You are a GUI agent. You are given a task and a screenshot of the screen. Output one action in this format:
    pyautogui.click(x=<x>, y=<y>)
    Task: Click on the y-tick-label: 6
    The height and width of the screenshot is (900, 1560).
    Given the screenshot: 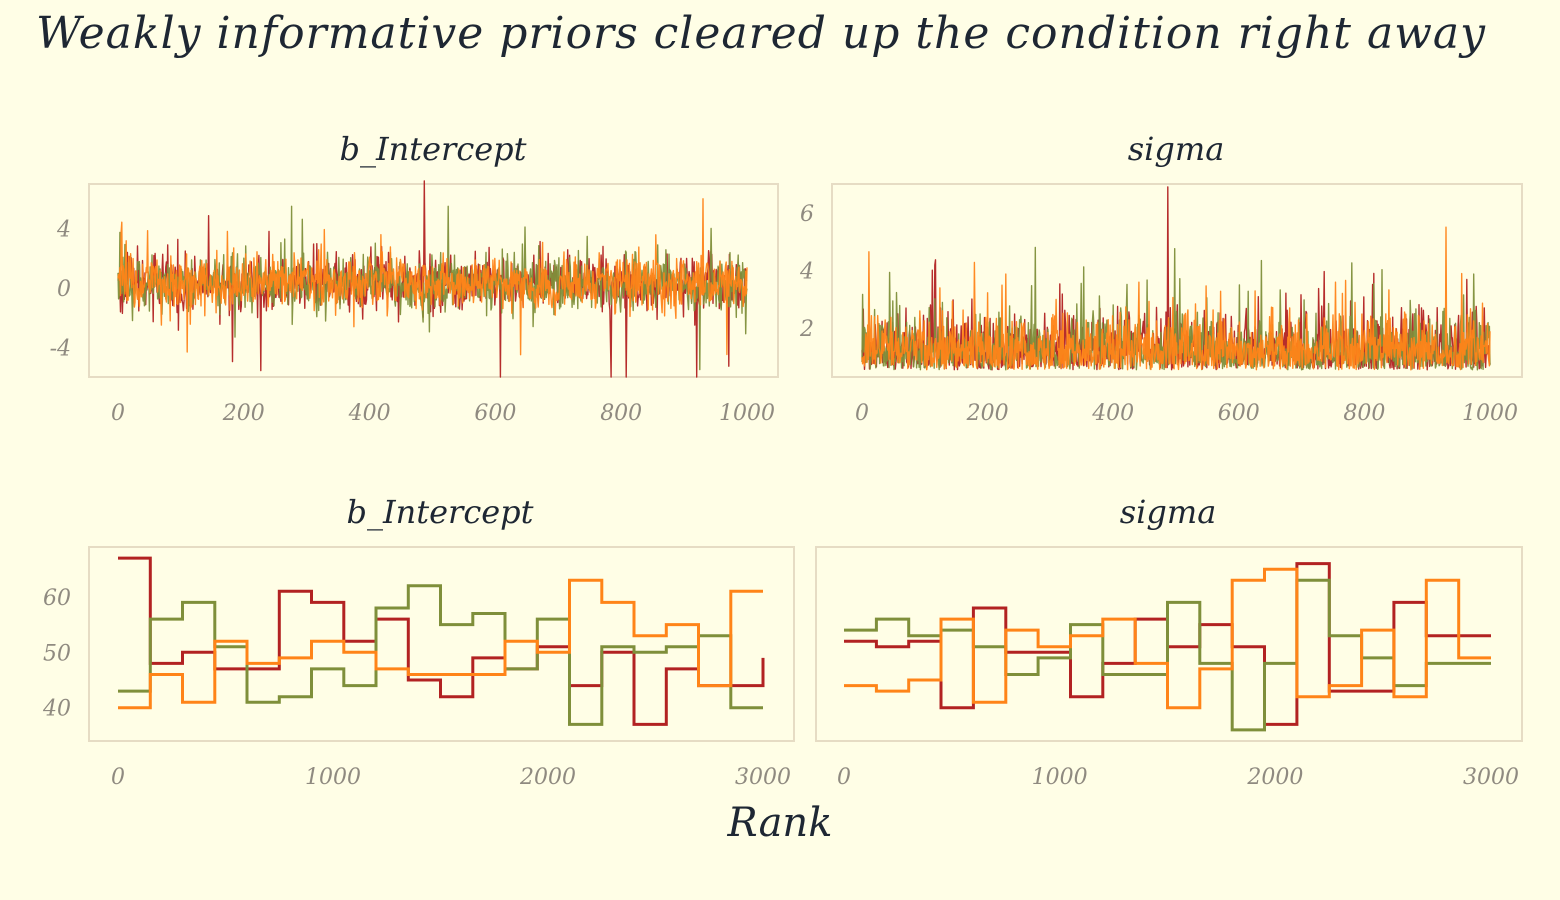 What is the action you would take?
    pyautogui.click(x=807, y=214)
    